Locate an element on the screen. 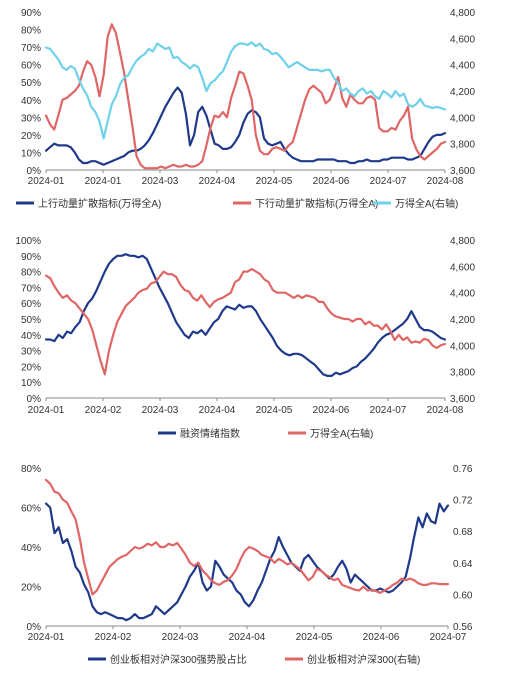  legend-label: 创业板相对沪深300强势股占比 is located at coordinates (178, 659).